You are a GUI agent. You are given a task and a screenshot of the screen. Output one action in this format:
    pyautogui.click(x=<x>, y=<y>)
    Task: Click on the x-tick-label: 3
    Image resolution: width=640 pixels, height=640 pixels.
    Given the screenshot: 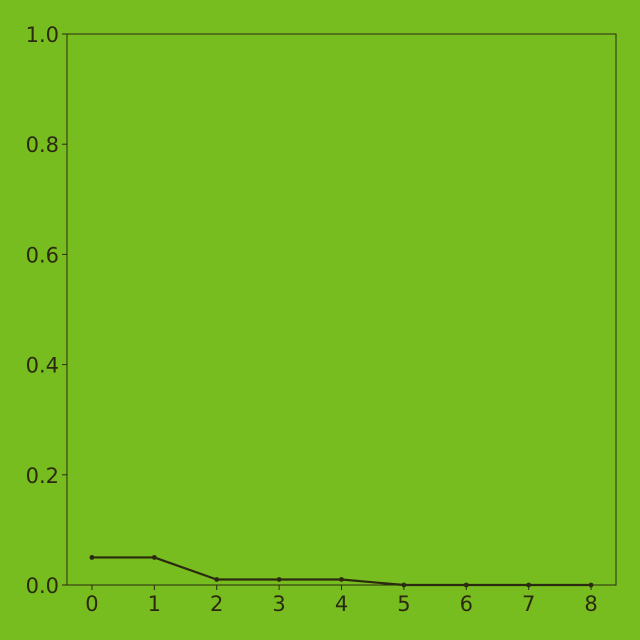 What is the action you would take?
    pyautogui.click(x=278, y=604)
    